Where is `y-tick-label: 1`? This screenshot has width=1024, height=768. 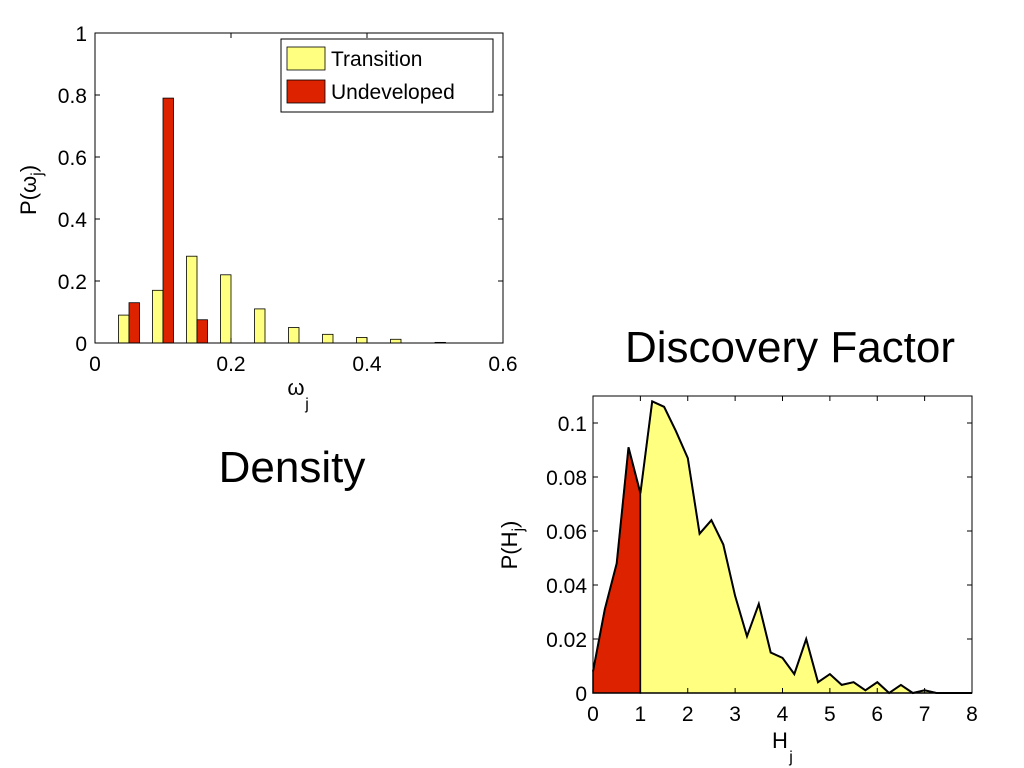
y-tick-label: 1 is located at coordinates (81, 34).